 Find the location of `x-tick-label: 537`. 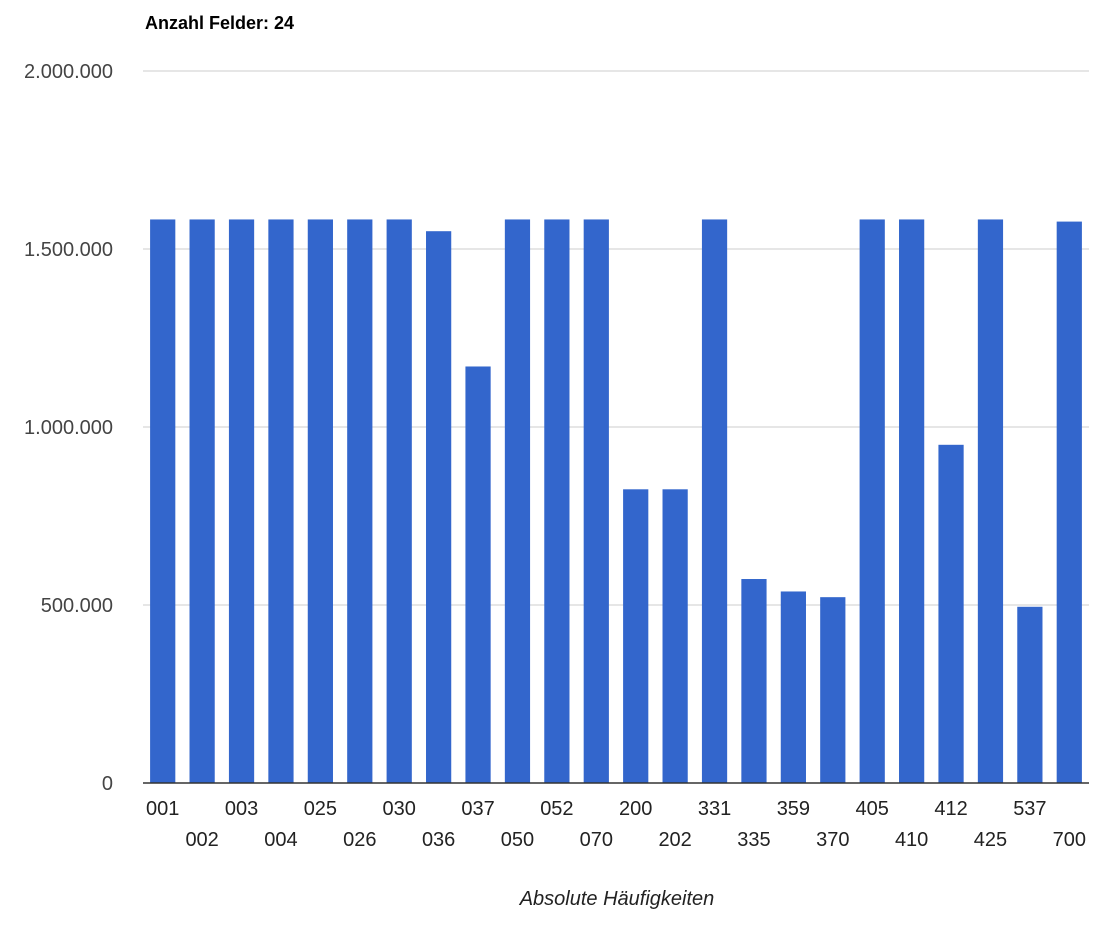

x-tick-label: 537 is located at coordinates (1029, 809).